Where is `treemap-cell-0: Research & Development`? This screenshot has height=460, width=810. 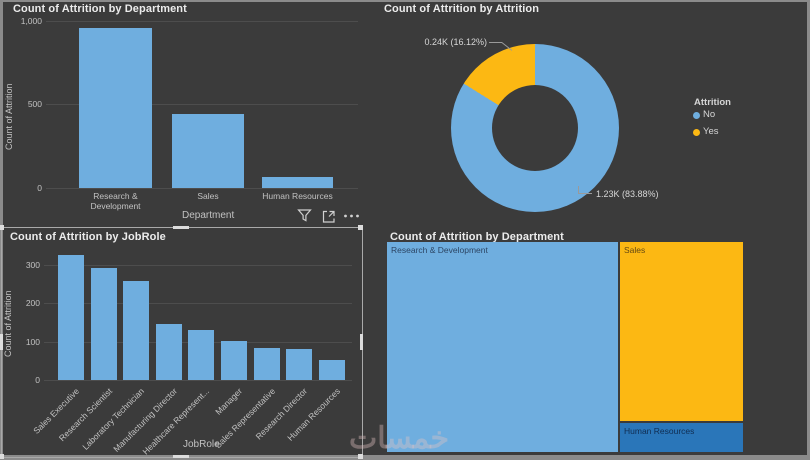 treemap-cell-0: Research & Development is located at coordinates (502, 347).